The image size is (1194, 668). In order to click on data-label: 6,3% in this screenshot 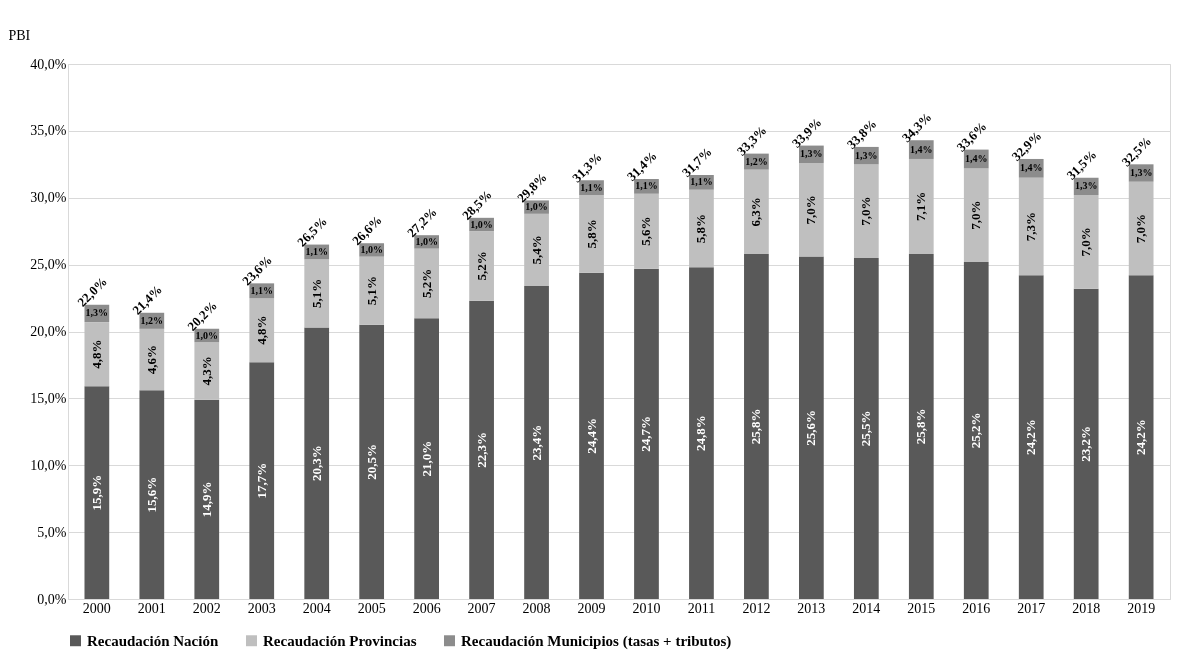, I will do `click(756, 212)`.